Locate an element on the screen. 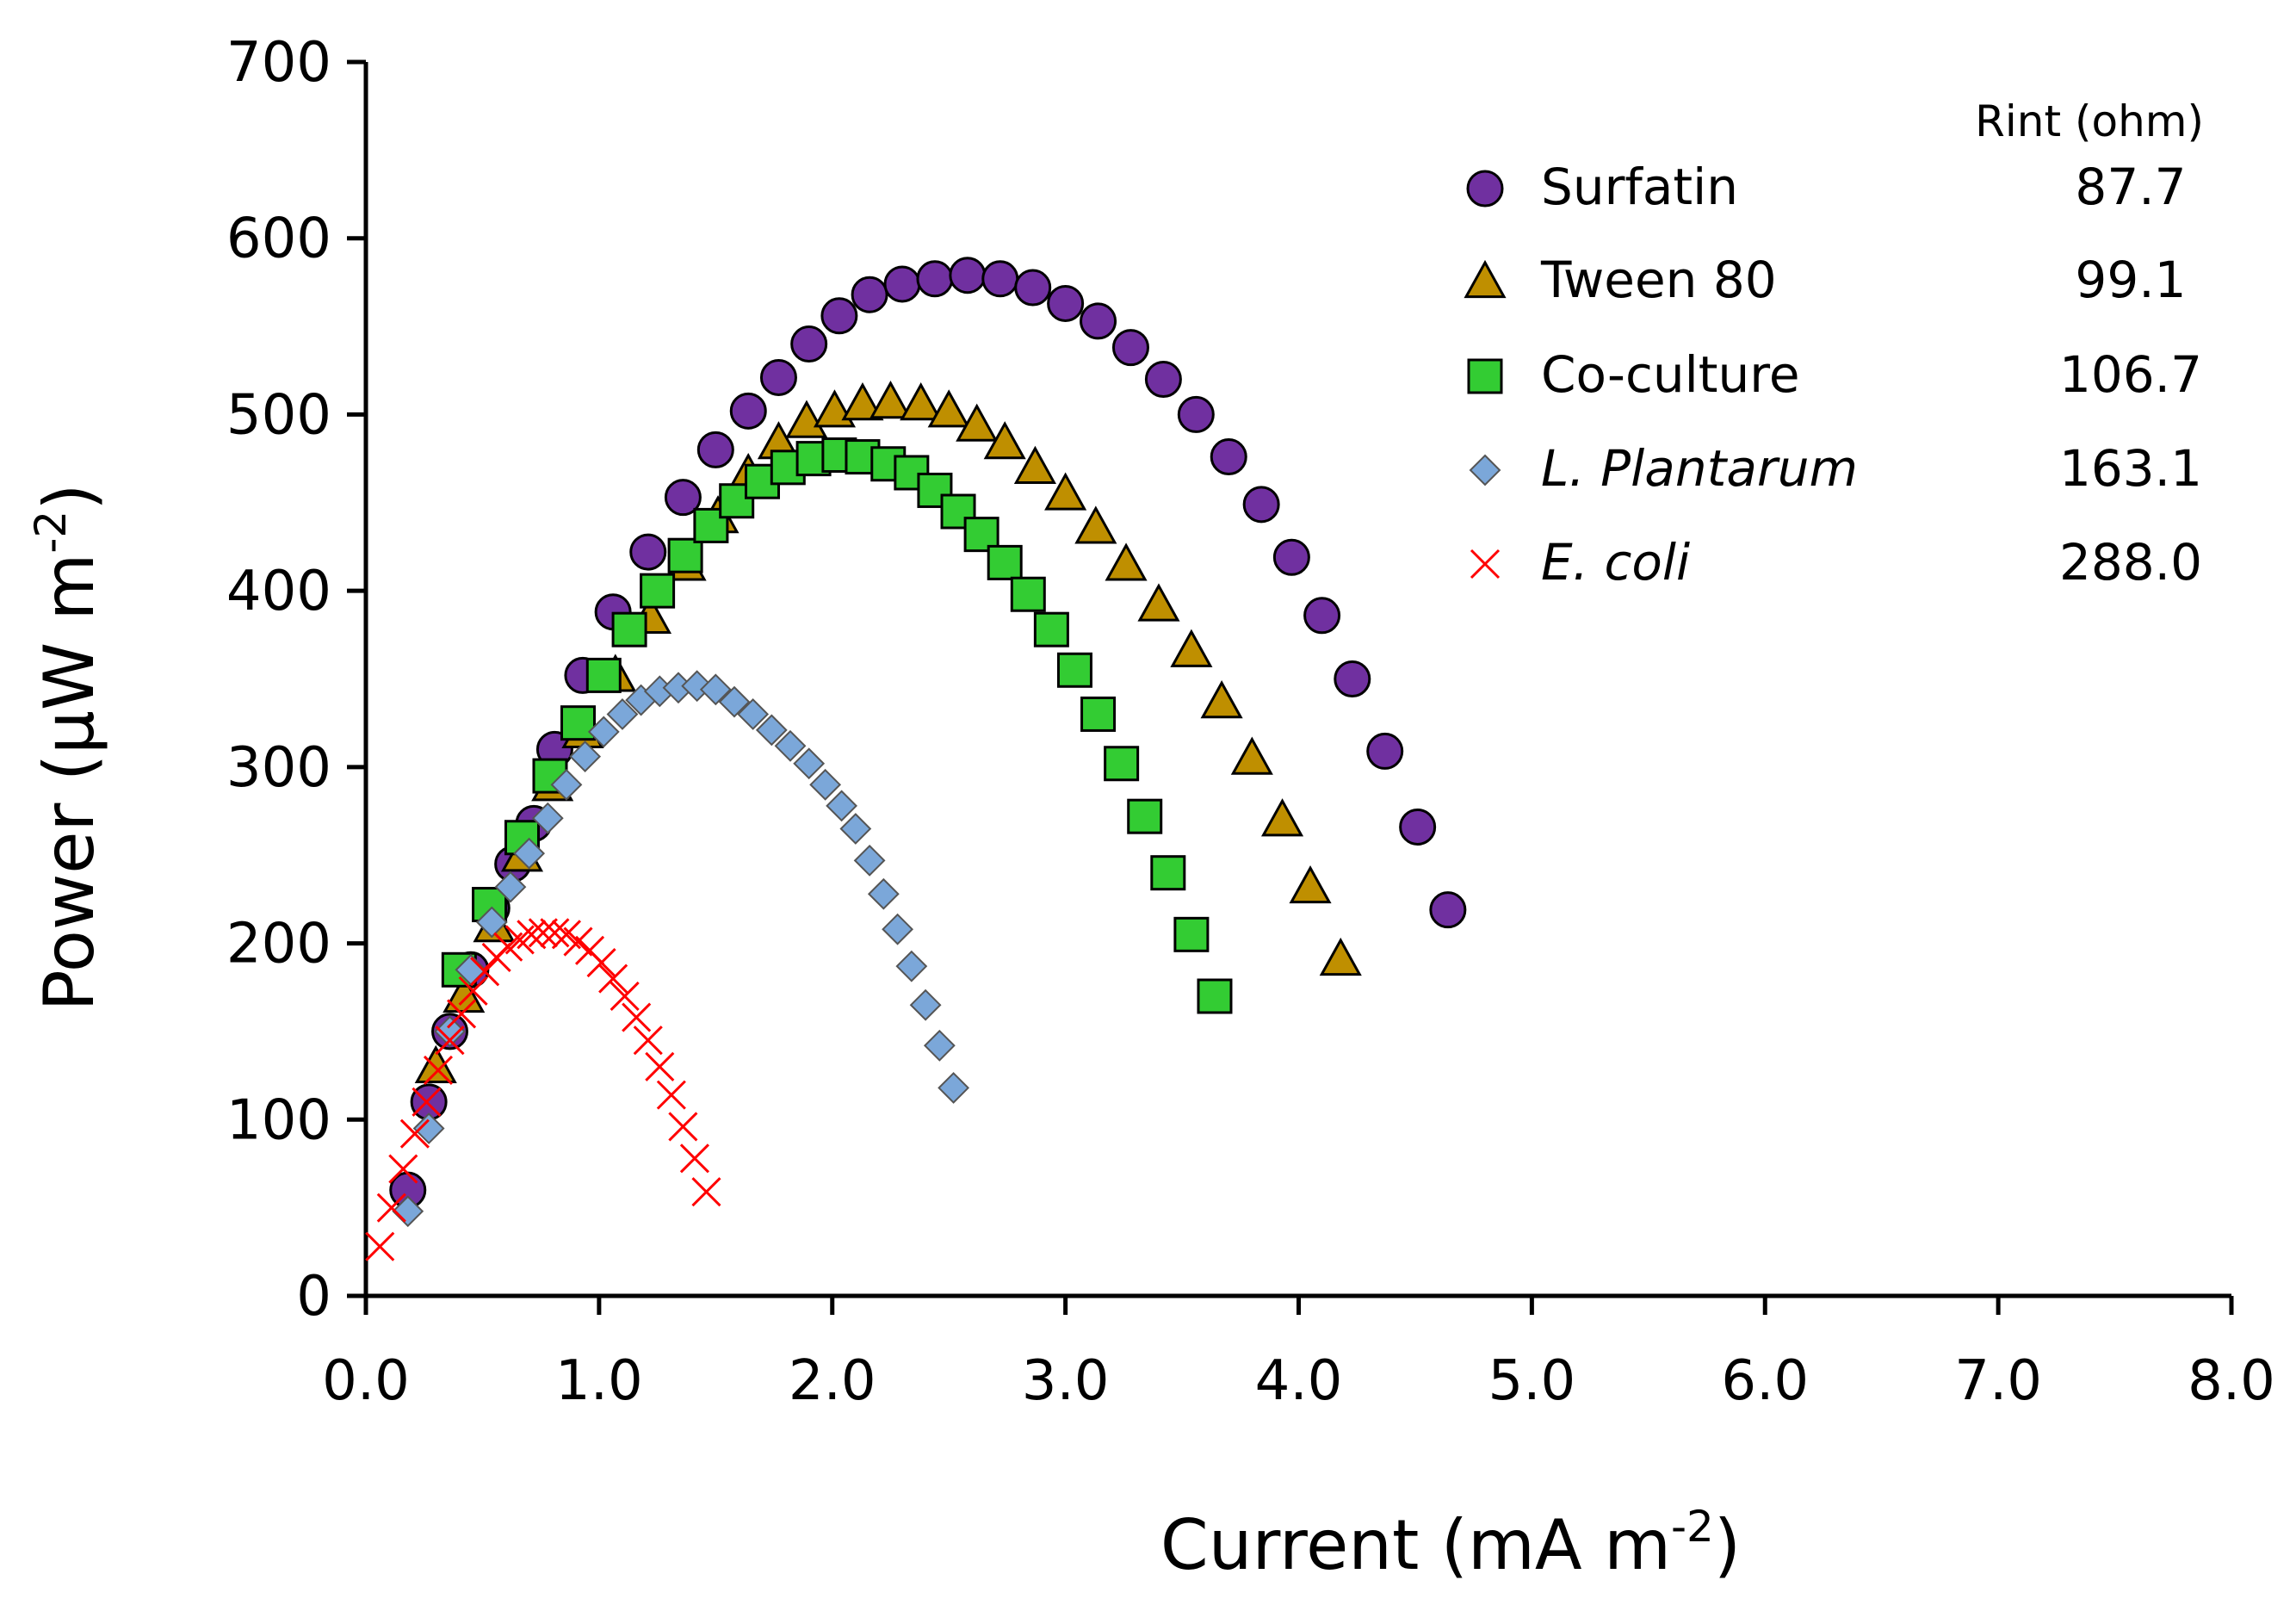 This screenshot has width=2296, height=1605. x-tick-label: 4.0 is located at coordinates (1299, 1381).